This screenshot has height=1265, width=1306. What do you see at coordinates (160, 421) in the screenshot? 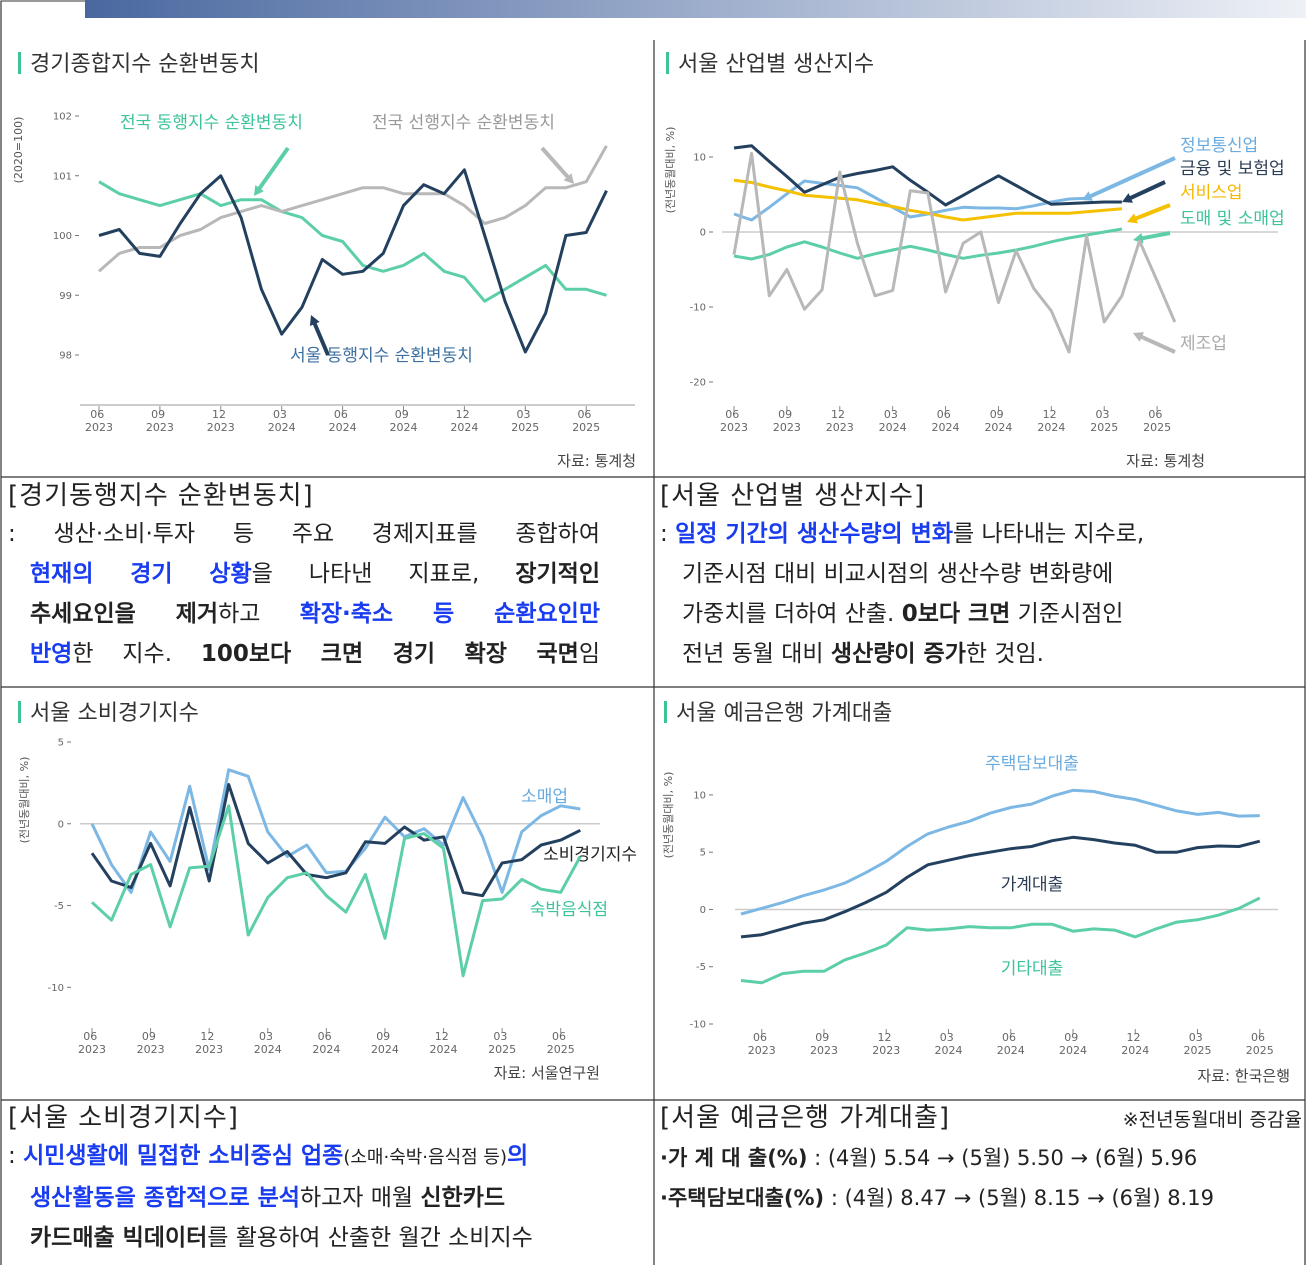
I see `x-tick-label: 09 2023` at bounding box center [160, 421].